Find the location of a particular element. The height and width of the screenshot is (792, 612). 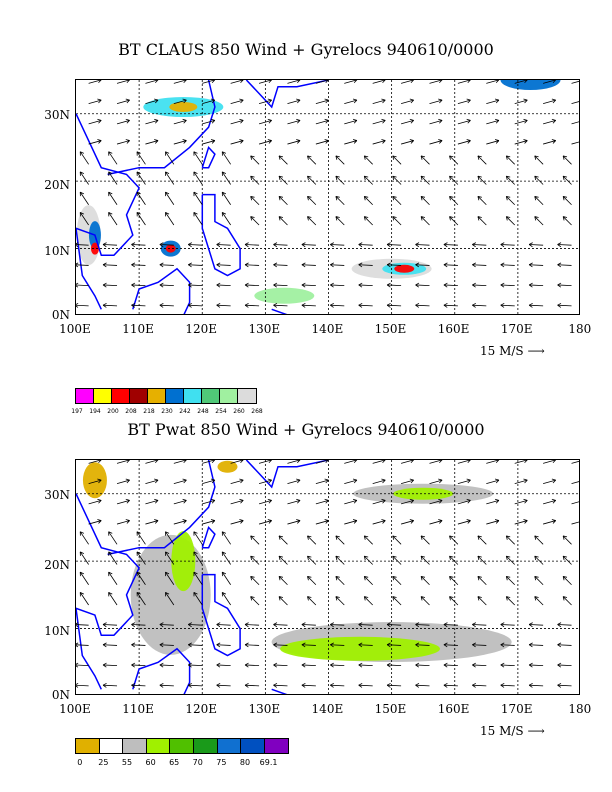

panel2-colorbar-label: 0 is located at coordinates (80, 762).